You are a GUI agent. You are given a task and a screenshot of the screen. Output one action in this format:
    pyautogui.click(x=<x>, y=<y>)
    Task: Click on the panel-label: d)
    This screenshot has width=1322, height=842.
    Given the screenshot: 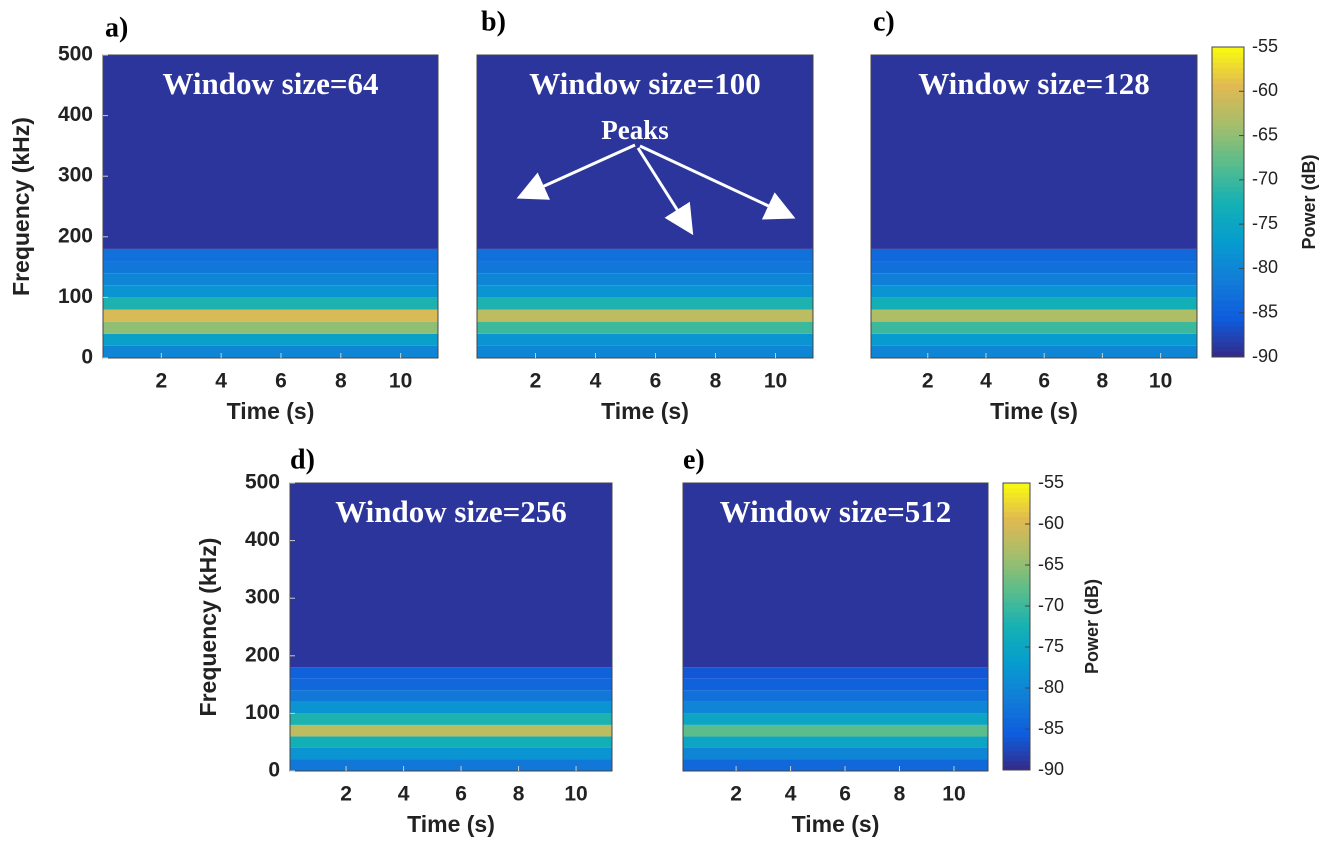 What is the action you would take?
    pyautogui.click(x=302, y=459)
    